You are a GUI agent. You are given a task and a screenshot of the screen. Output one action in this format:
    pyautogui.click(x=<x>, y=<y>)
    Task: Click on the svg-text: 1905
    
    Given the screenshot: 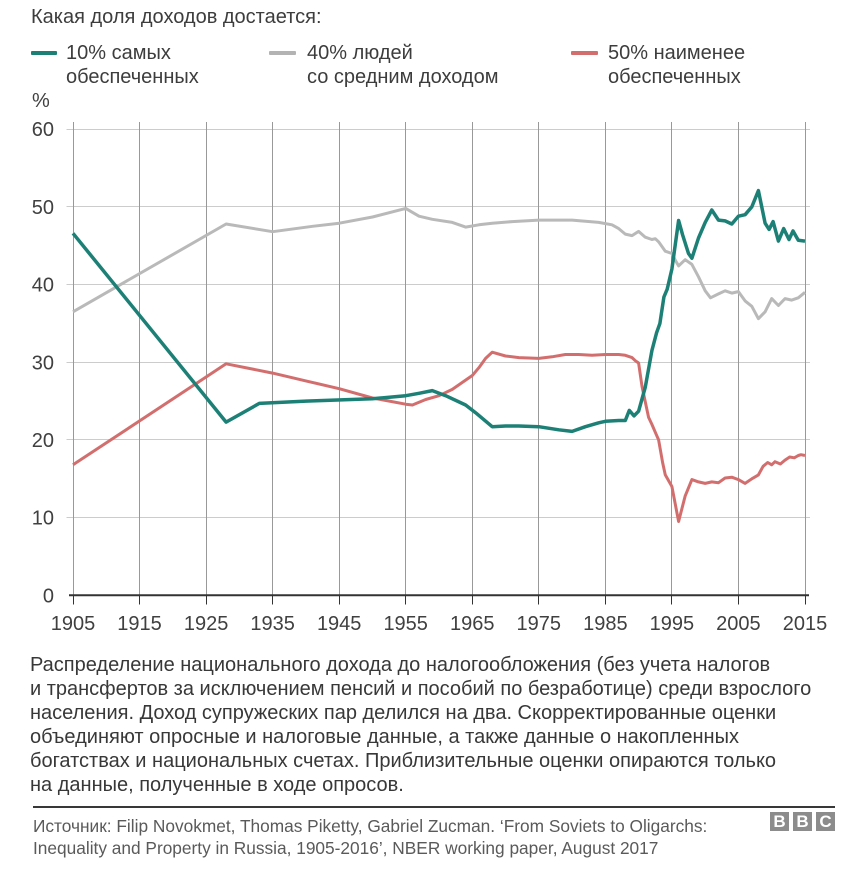 What is the action you would take?
    pyautogui.click(x=73, y=624)
    